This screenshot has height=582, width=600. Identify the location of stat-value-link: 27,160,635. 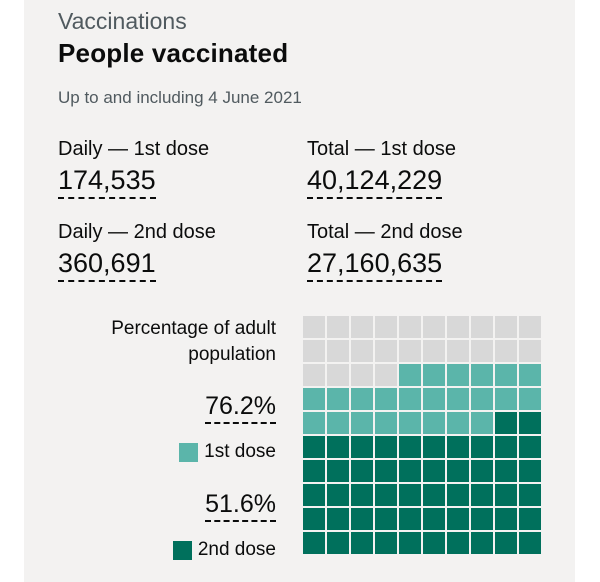
(375, 265).